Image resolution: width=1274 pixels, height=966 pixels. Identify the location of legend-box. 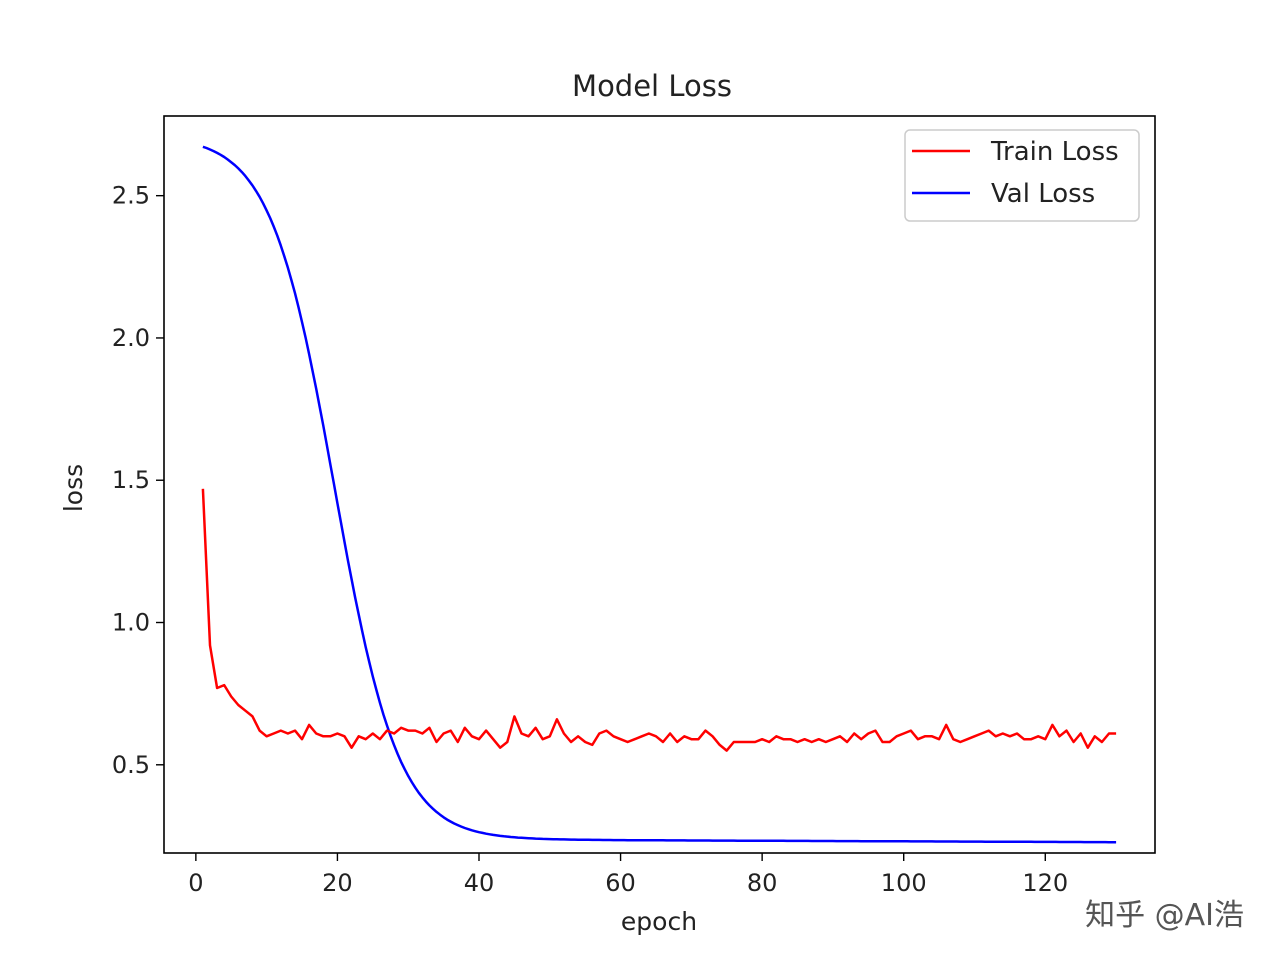
(1022, 175).